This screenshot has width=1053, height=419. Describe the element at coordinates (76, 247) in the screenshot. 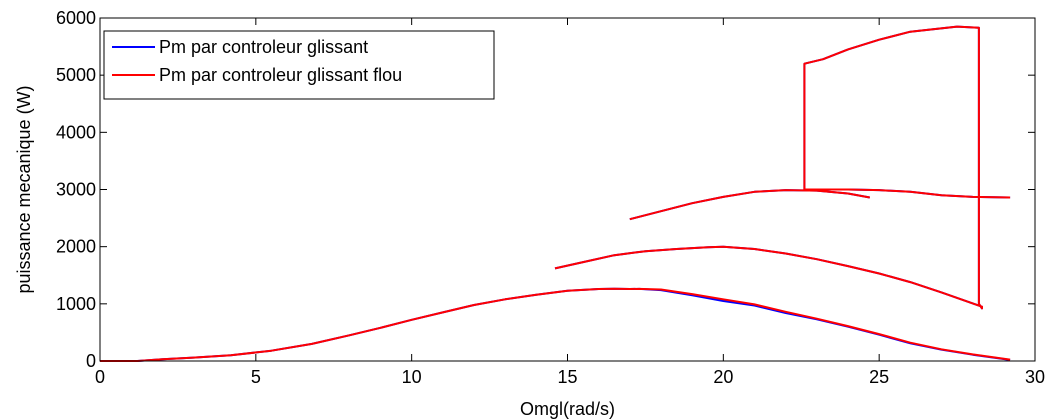

I see `y-tick-label: 2000` at that location.